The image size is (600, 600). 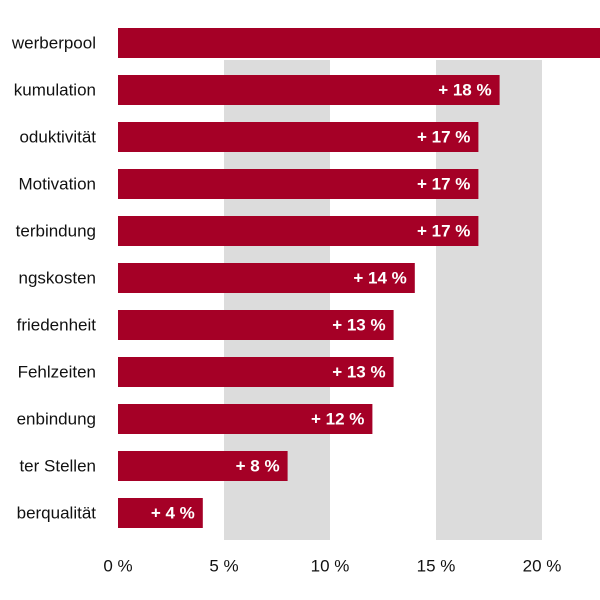 What do you see at coordinates (53, 43) in the screenshot?
I see `category-label: werberpool` at bounding box center [53, 43].